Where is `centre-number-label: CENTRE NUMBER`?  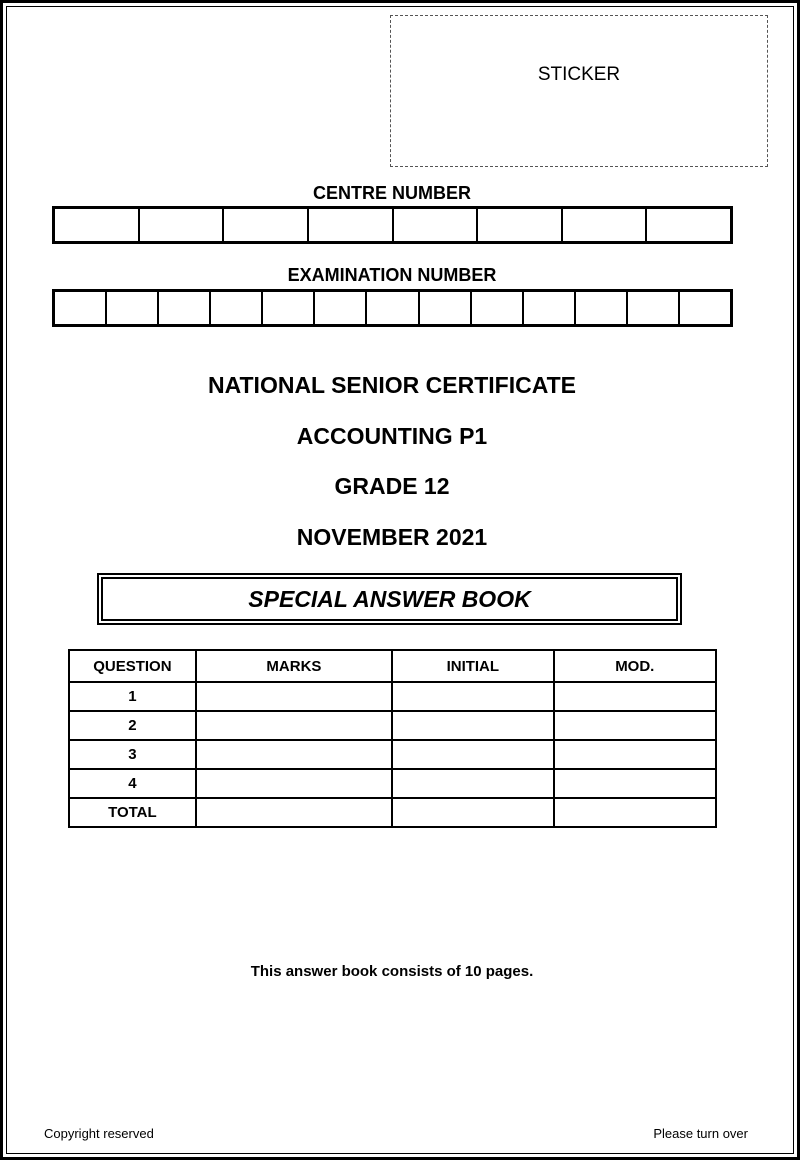 centre-number-label: CENTRE NUMBER is located at coordinates (391, 193).